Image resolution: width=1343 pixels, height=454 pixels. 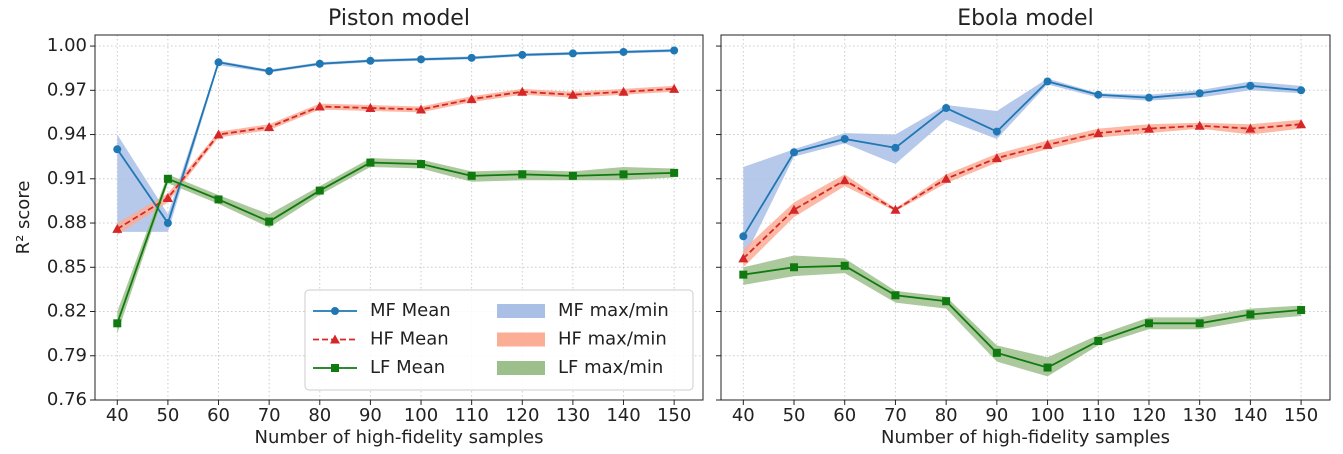 What do you see at coordinates (67, 311) in the screenshot?
I see `y-tick-label: 0.82` at bounding box center [67, 311].